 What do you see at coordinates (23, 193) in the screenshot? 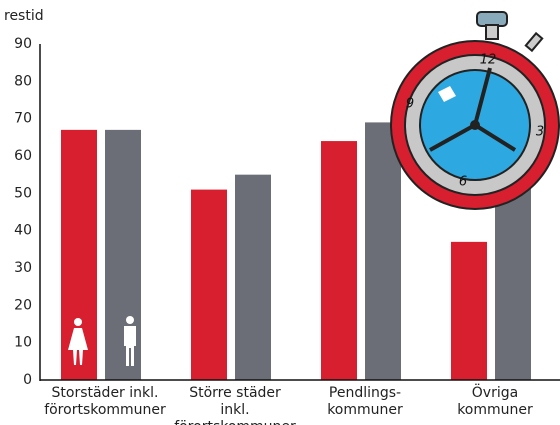
I see `y-tick-label: 50` at bounding box center [23, 193].